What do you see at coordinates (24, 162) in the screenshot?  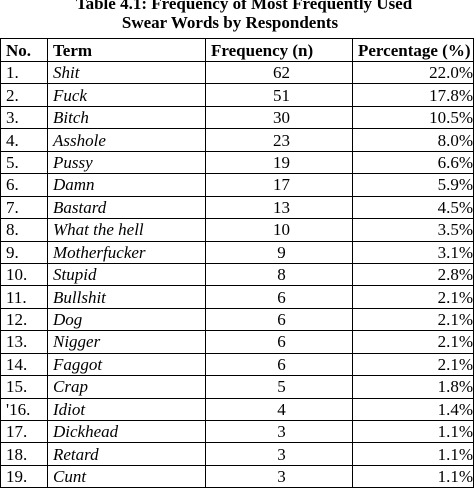 I see `row-number-cell: 5.` at bounding box center [24, 162].